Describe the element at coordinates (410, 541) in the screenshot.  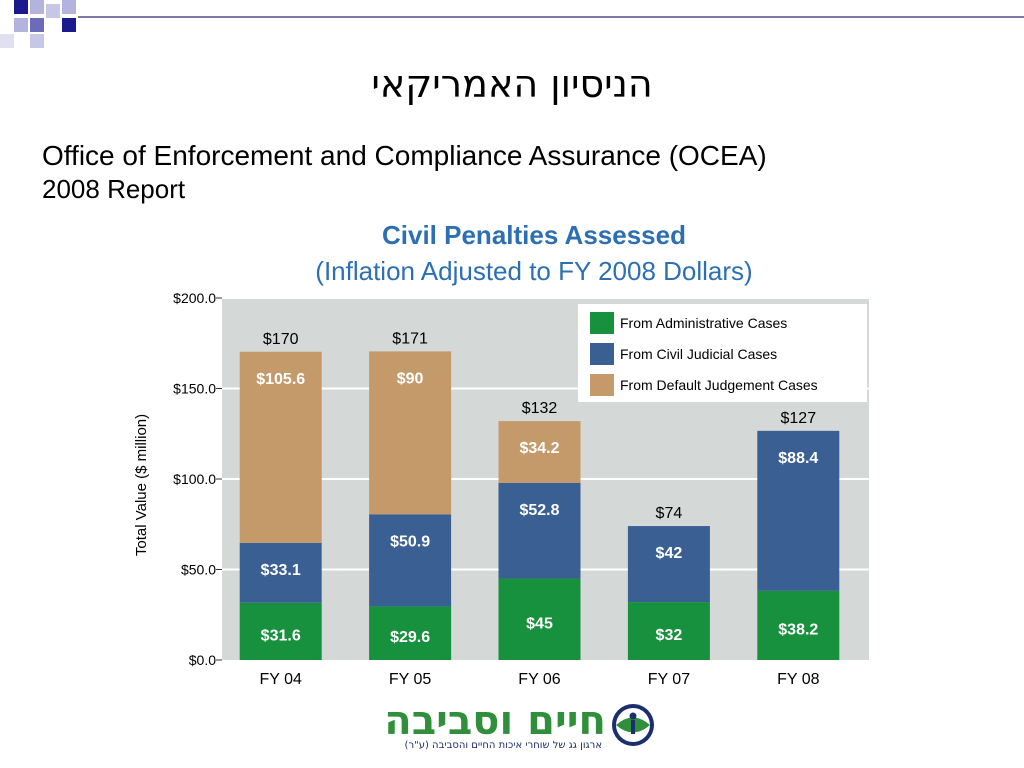
I see `bar-value-label: $50.9` at that location.